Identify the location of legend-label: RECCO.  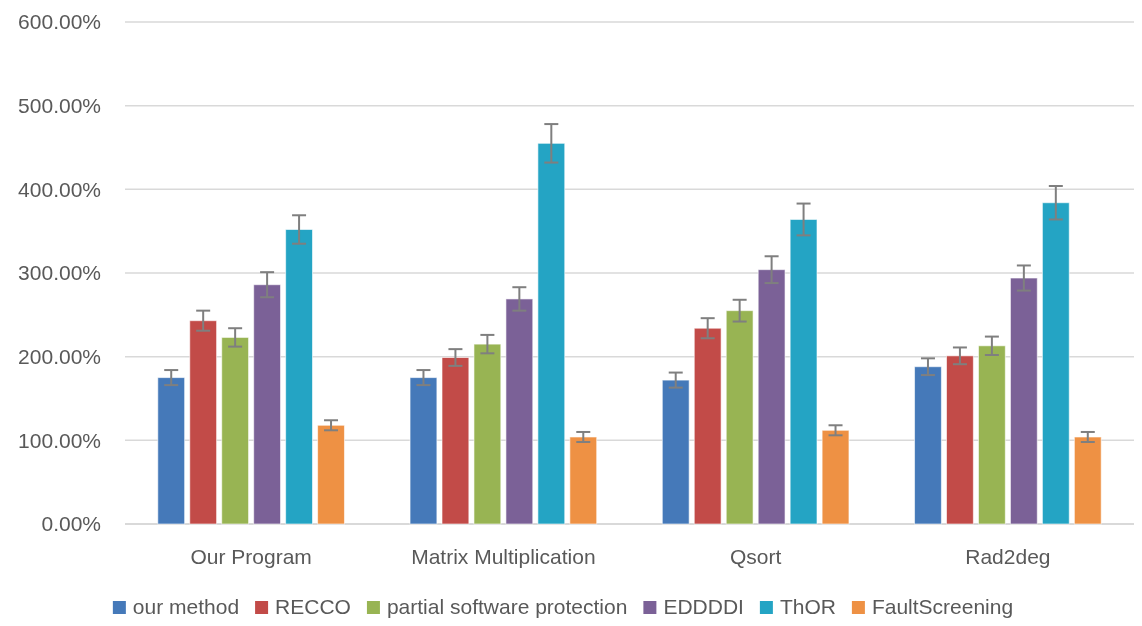
(313, 606).